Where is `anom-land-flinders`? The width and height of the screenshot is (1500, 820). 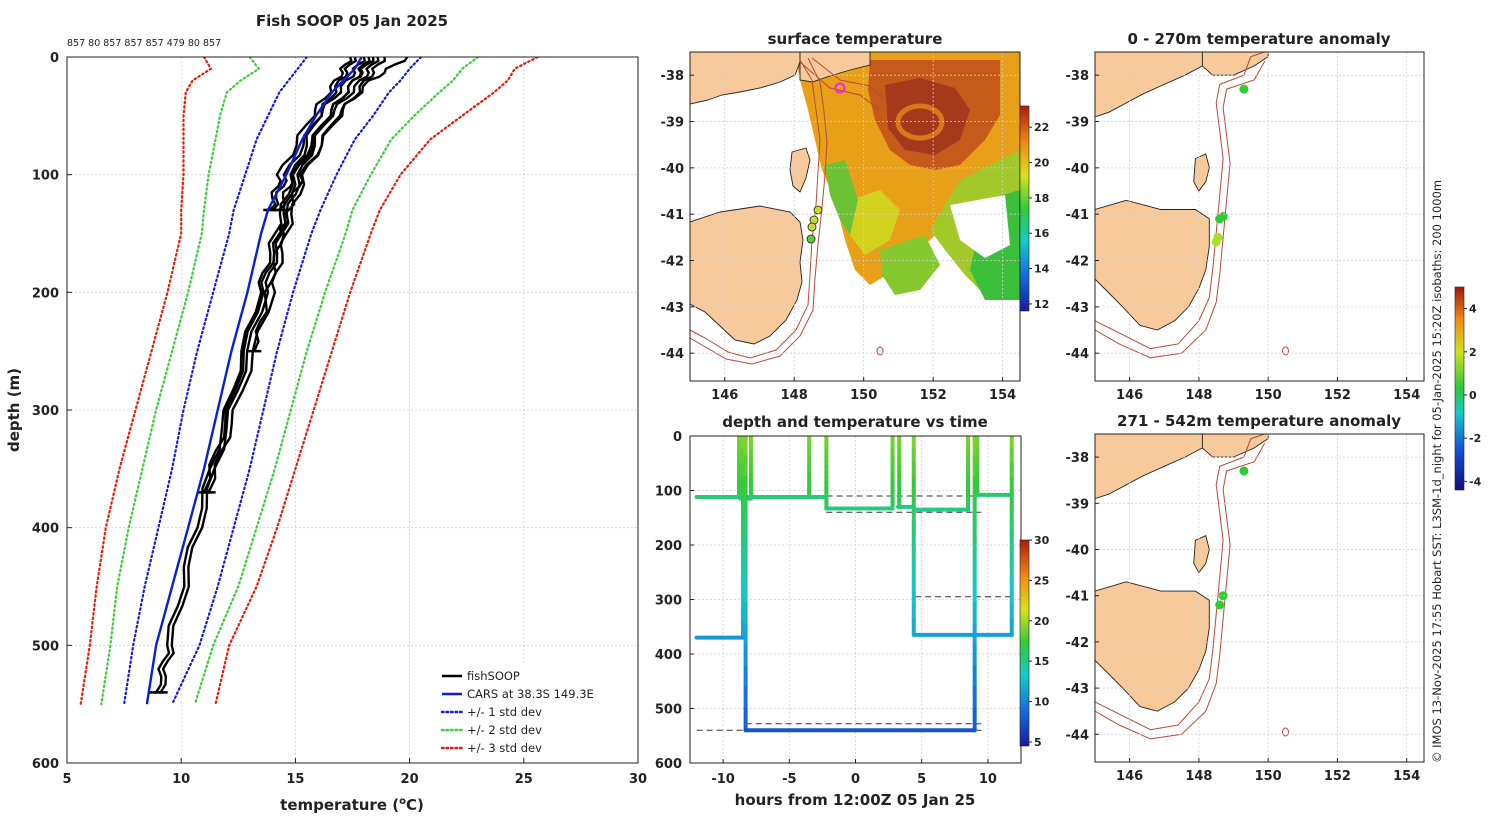 anom-land-flinders is located at coordinates (1201, 172).